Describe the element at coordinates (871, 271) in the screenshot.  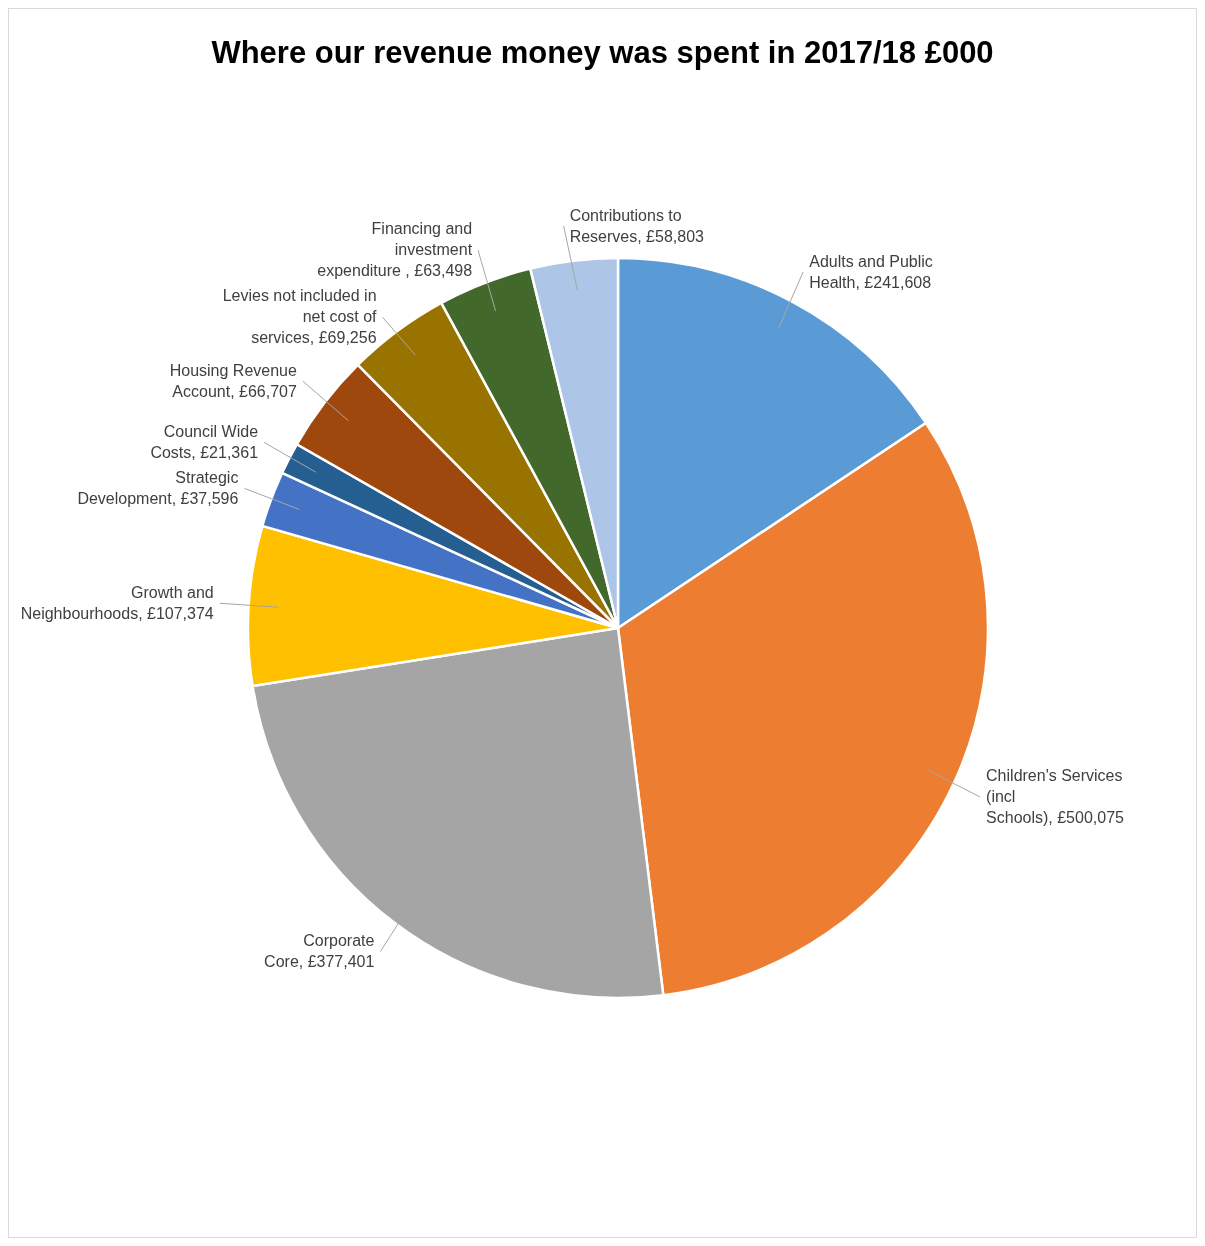
I see `slice-label: Adults and Public Health, £241,608` at that location.